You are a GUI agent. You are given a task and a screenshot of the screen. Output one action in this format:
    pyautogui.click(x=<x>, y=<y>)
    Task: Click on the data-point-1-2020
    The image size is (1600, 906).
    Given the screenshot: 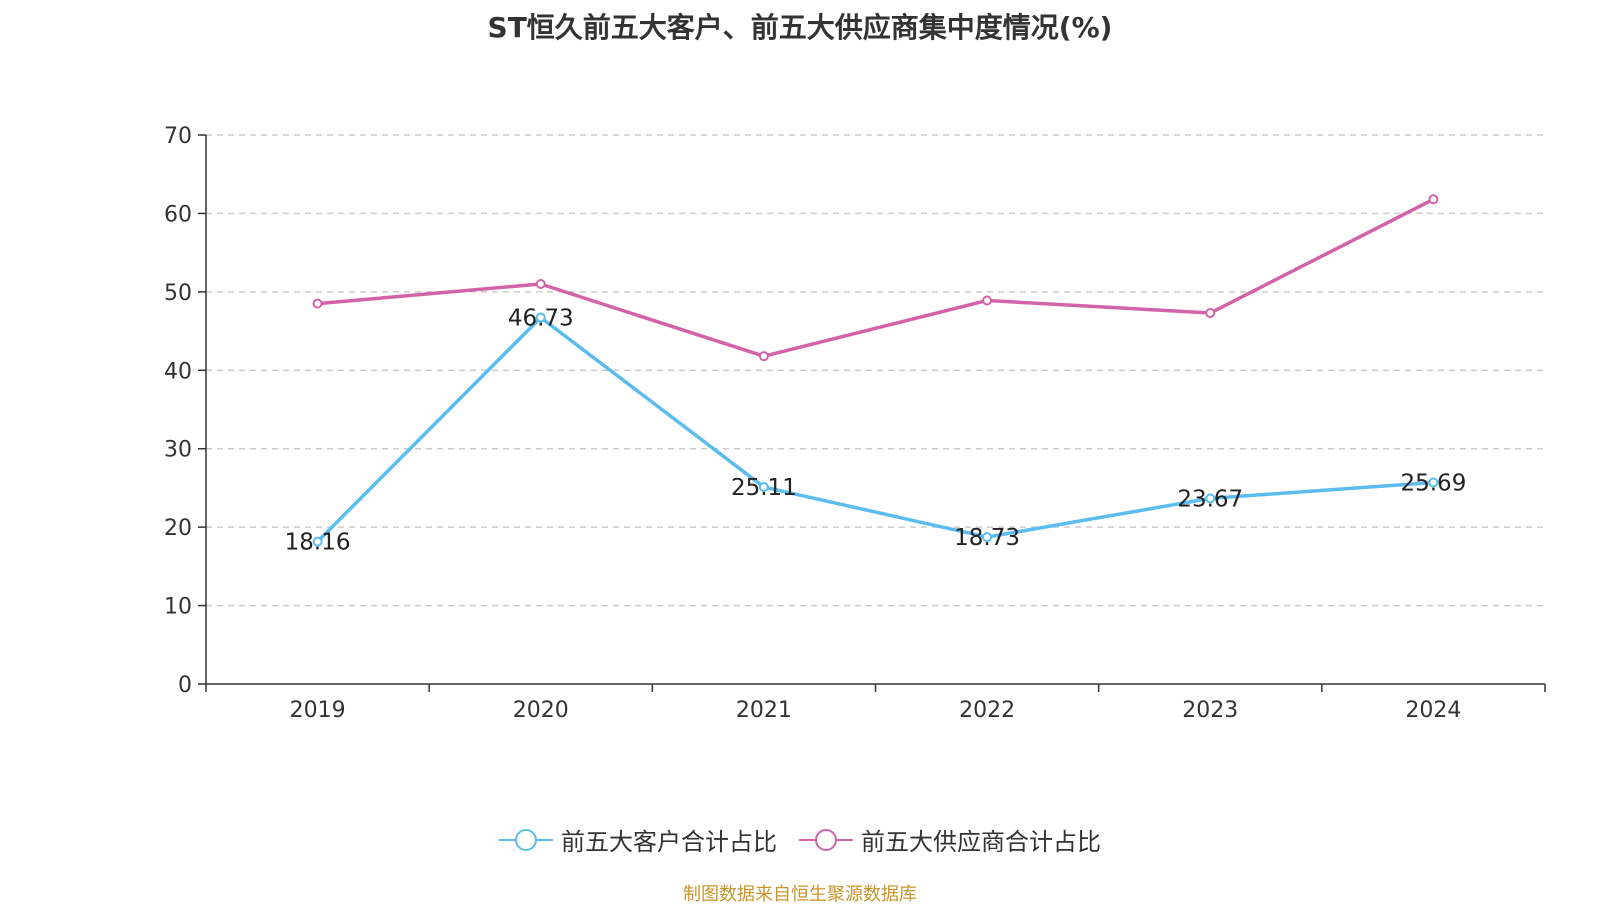 What is the action you would take?
    pyautogui.click(x=540, y=284)
    